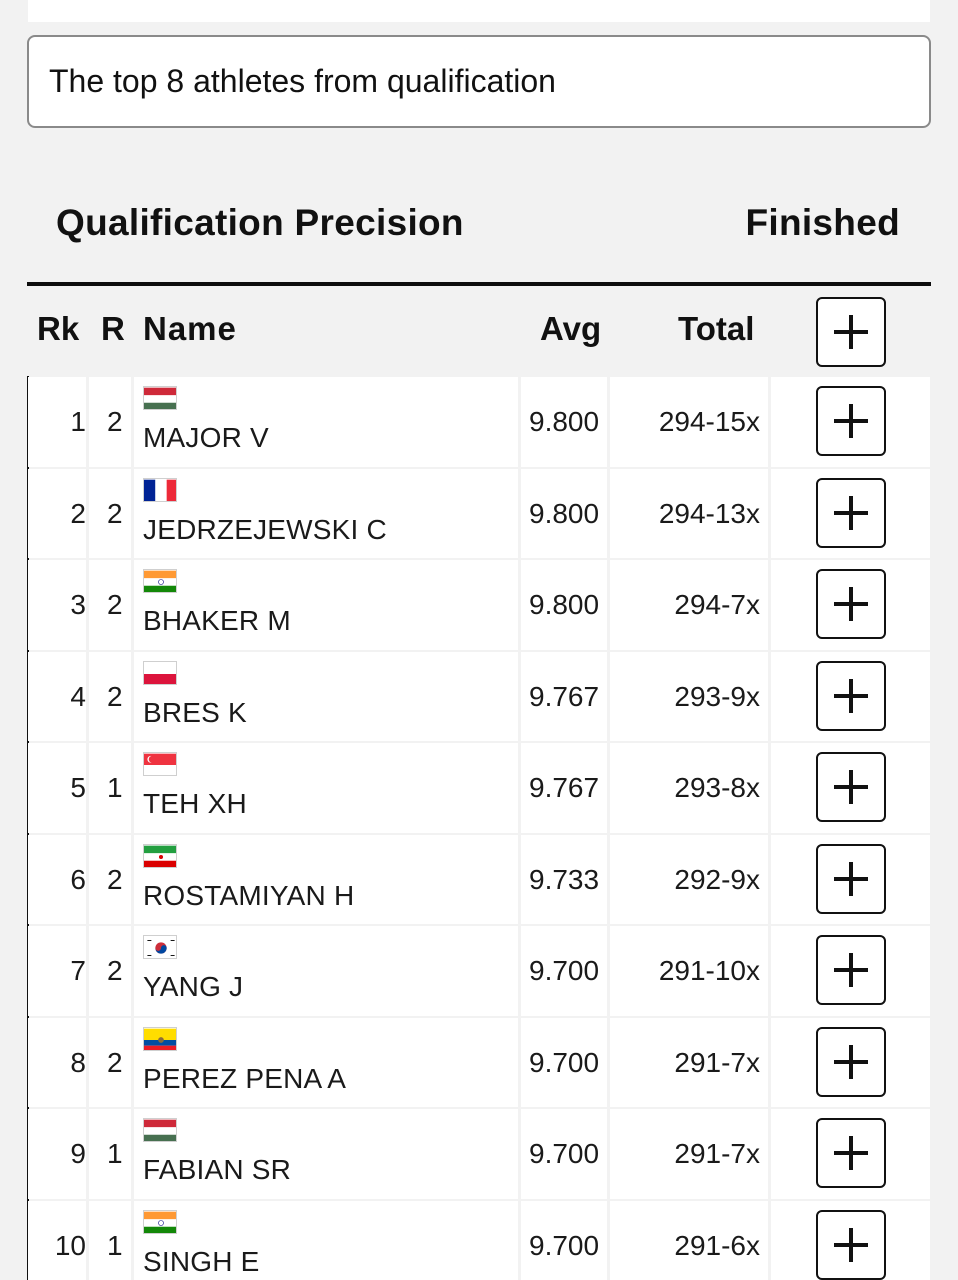  Describe the element at coordinates (479, 284) in the screenshot. I see `section-divider` at that location.